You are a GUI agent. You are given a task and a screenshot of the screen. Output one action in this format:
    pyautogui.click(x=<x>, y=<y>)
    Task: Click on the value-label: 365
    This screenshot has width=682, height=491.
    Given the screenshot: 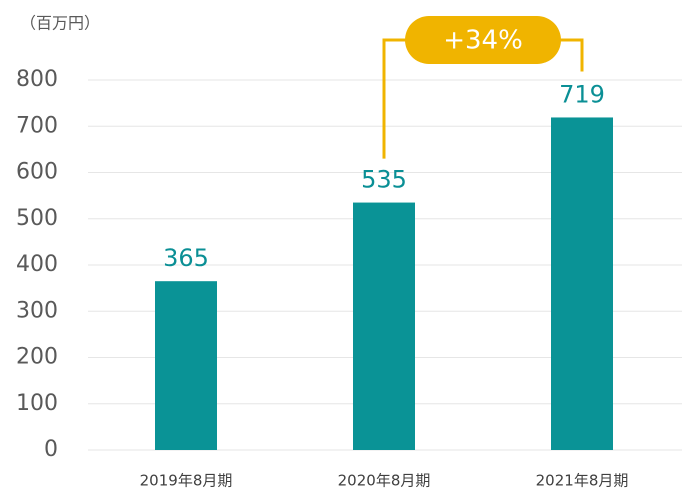 What is the action you would take?
    pyautogui.click(x=186, y=258)
    